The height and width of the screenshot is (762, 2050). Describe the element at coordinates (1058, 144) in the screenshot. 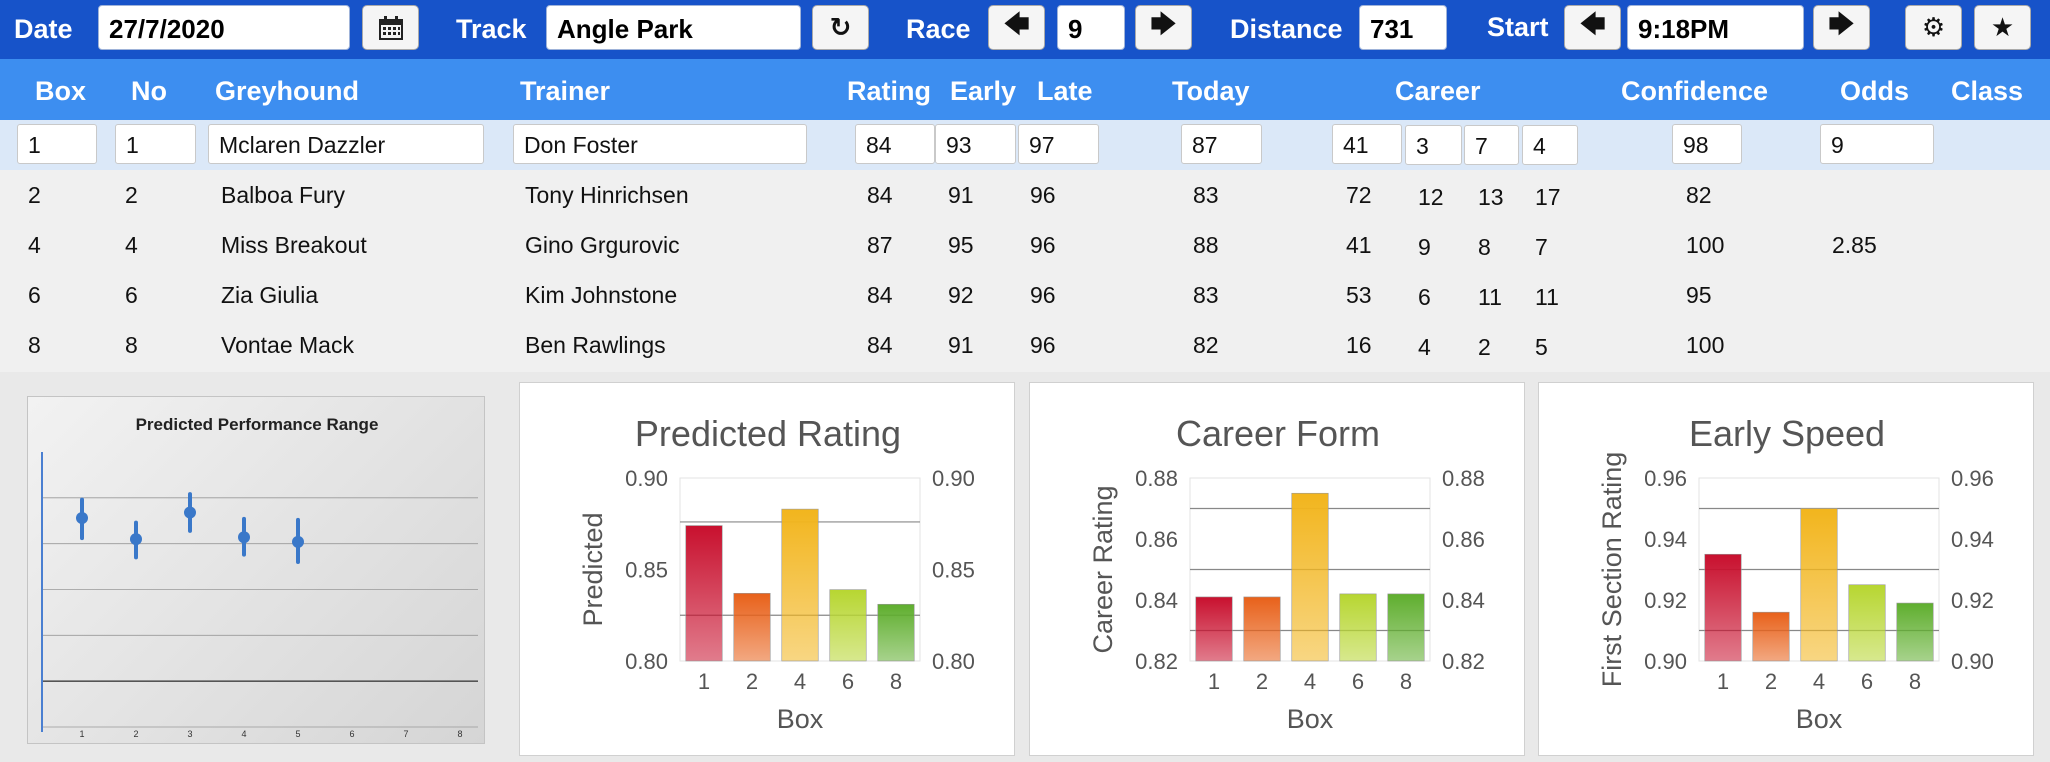

I see `late-field: 97` at that location.